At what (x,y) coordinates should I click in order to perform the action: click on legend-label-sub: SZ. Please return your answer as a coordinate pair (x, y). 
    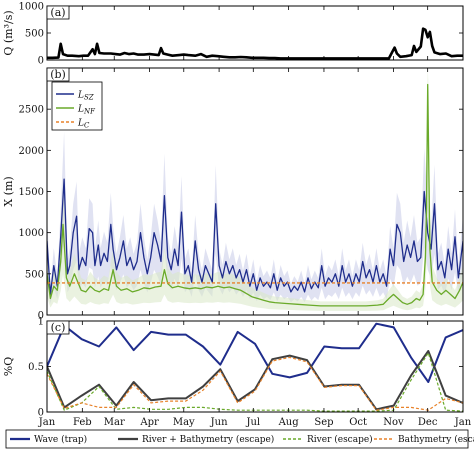
    Looking at the image, I should click on (89, 98).